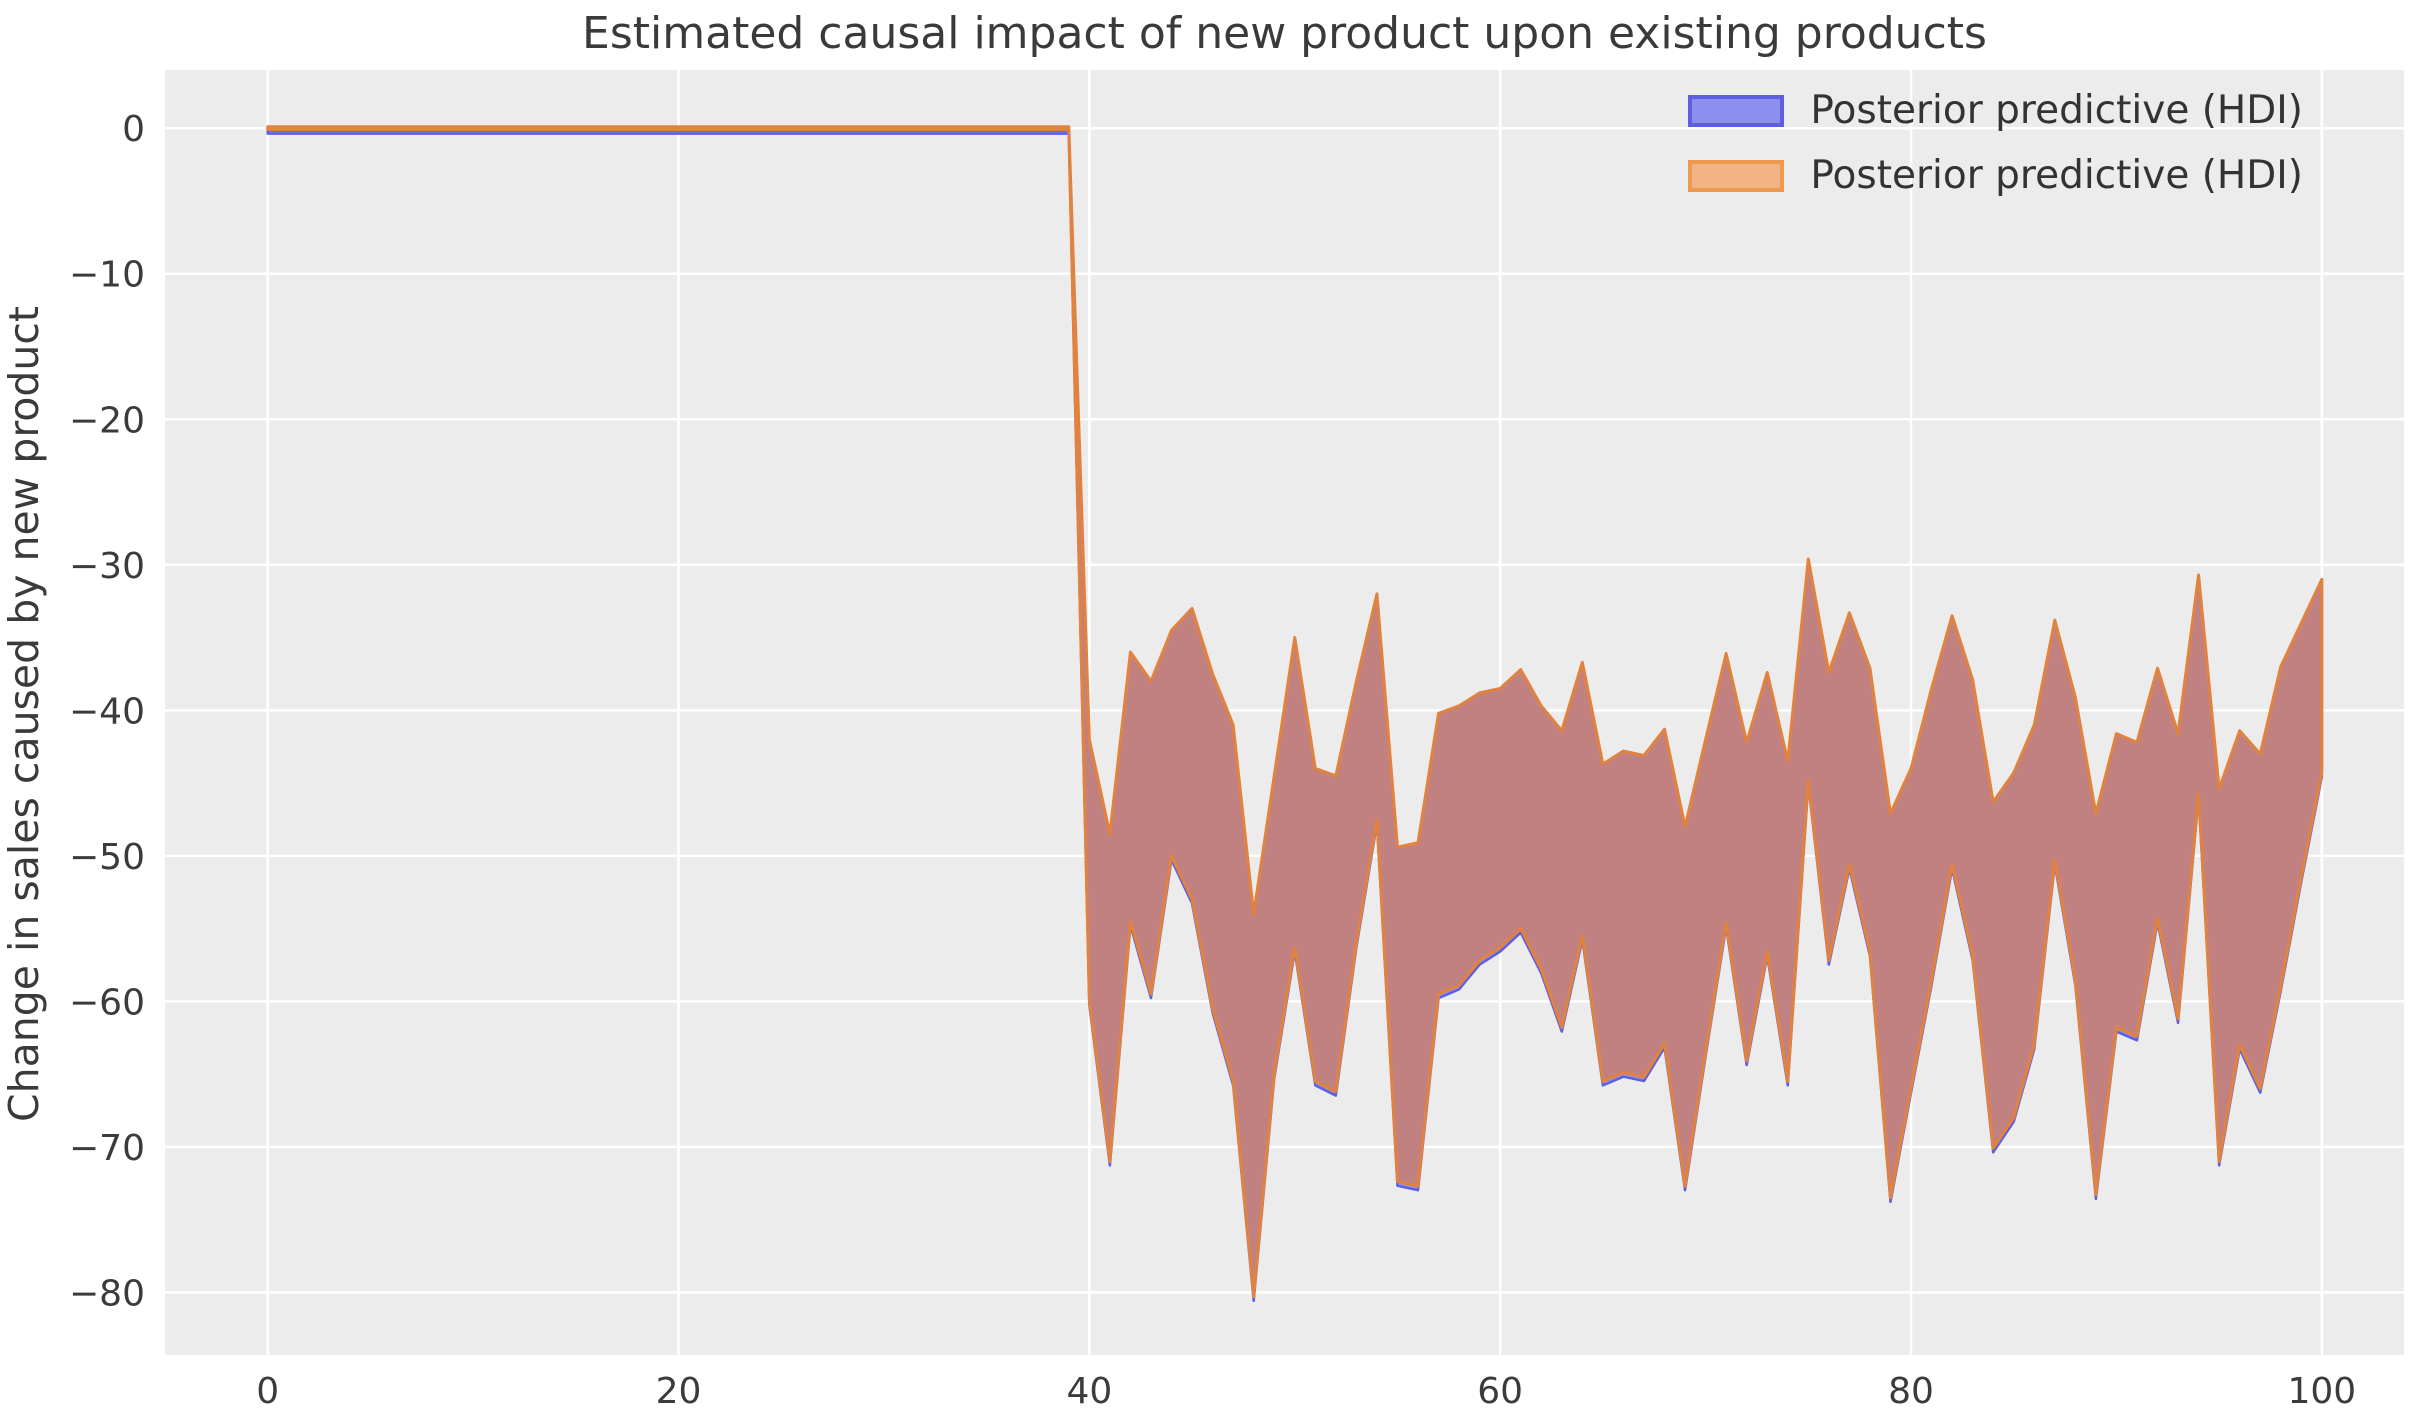  Describe the element at coordinates (679, 1391) in the screenshot. I see `x-tick-label: 20` at that location.